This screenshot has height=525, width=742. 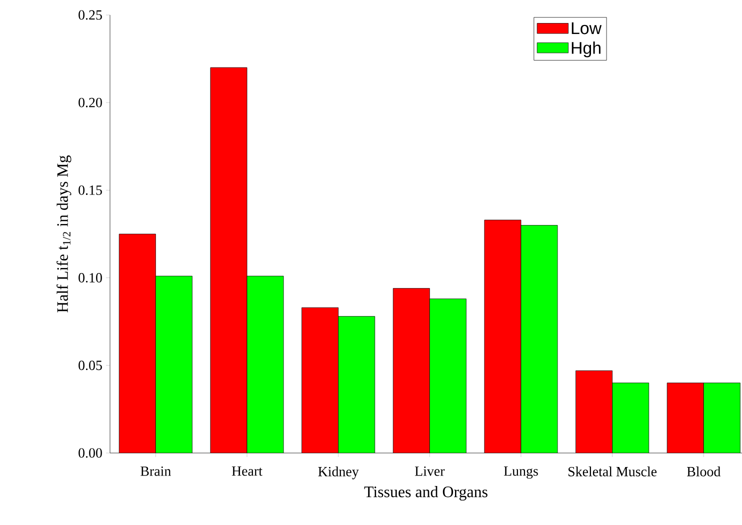 What do you see at coordinates (338, 473) in the screenshot?
I see `x-tick-label: Kidney` at bounding box center [338, 473].